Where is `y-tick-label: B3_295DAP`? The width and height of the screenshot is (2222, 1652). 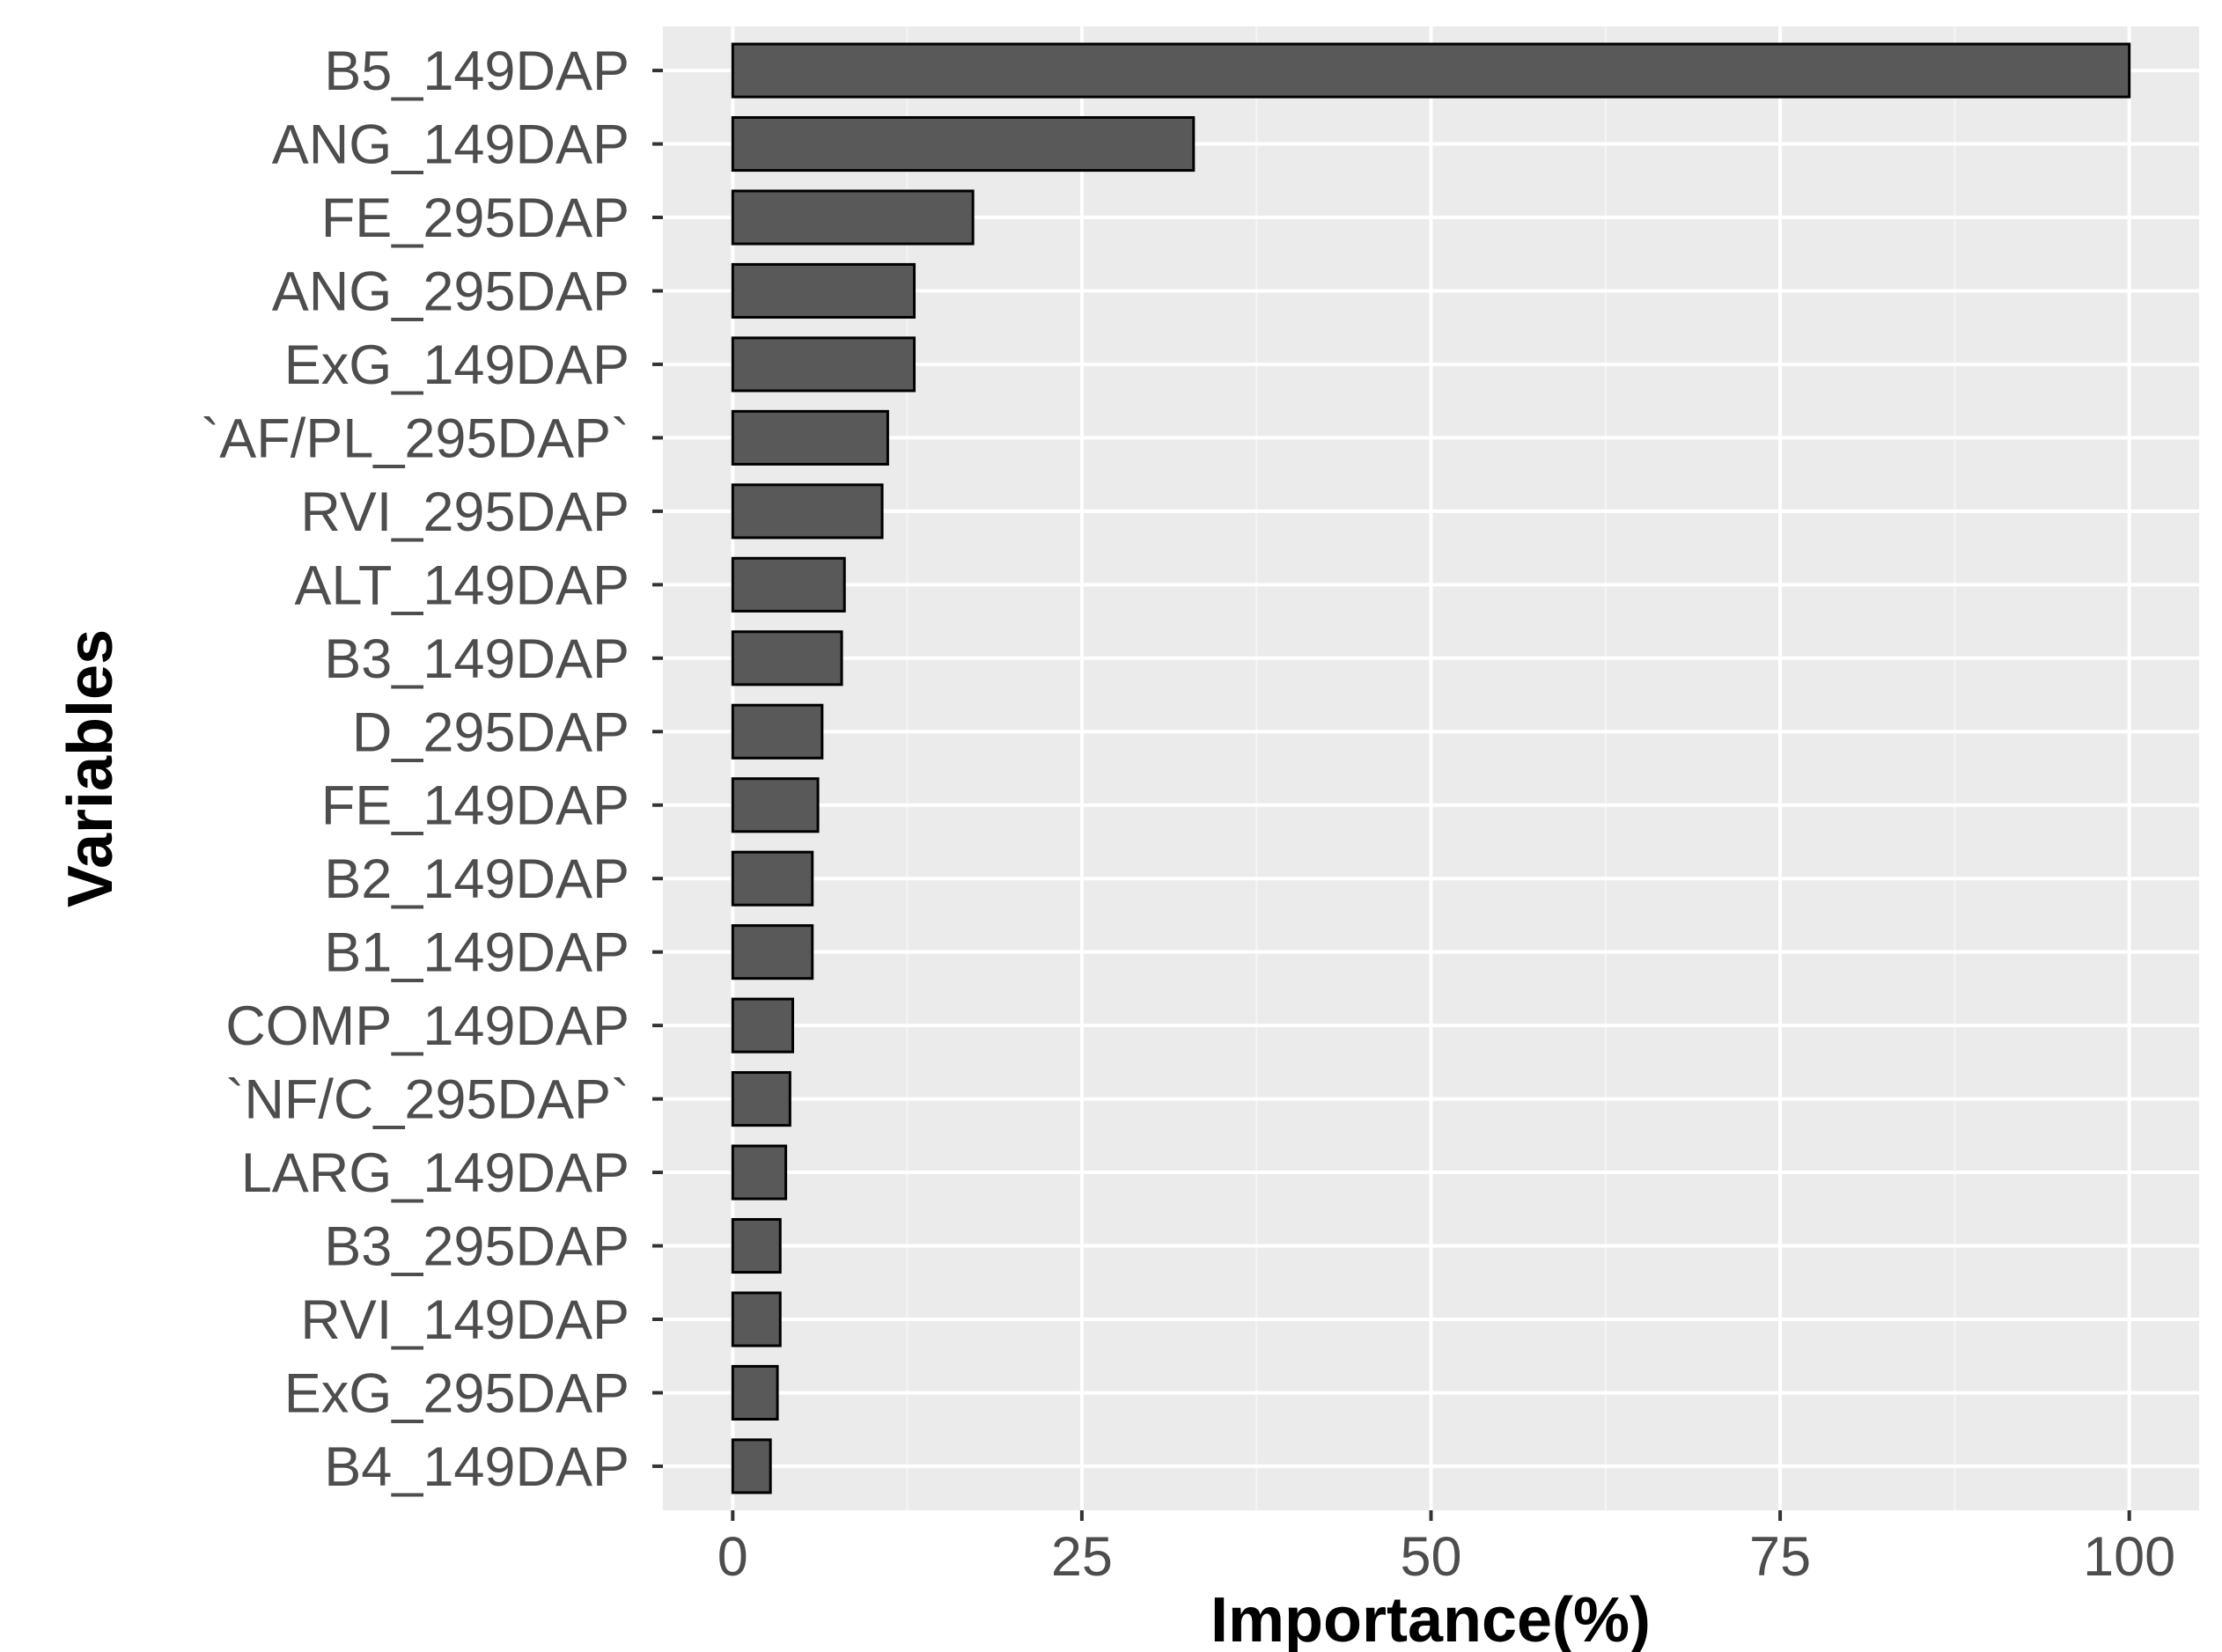
y-tick-label: B3_295DAP is located at coordinates (476, 1247).